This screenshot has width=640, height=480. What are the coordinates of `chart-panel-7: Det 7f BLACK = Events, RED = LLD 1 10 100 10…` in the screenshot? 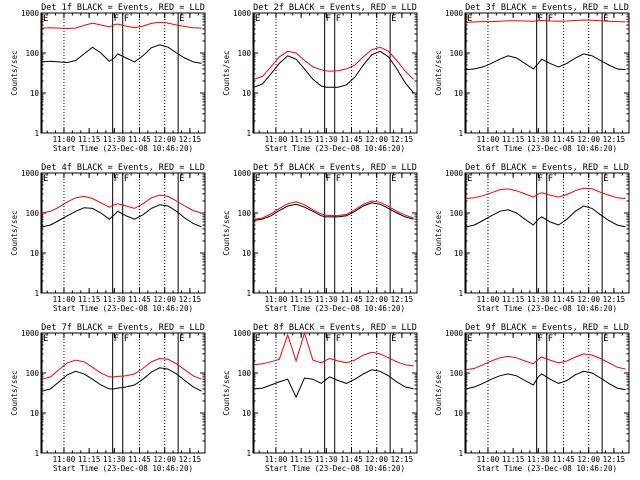 It's located at (108, 398).